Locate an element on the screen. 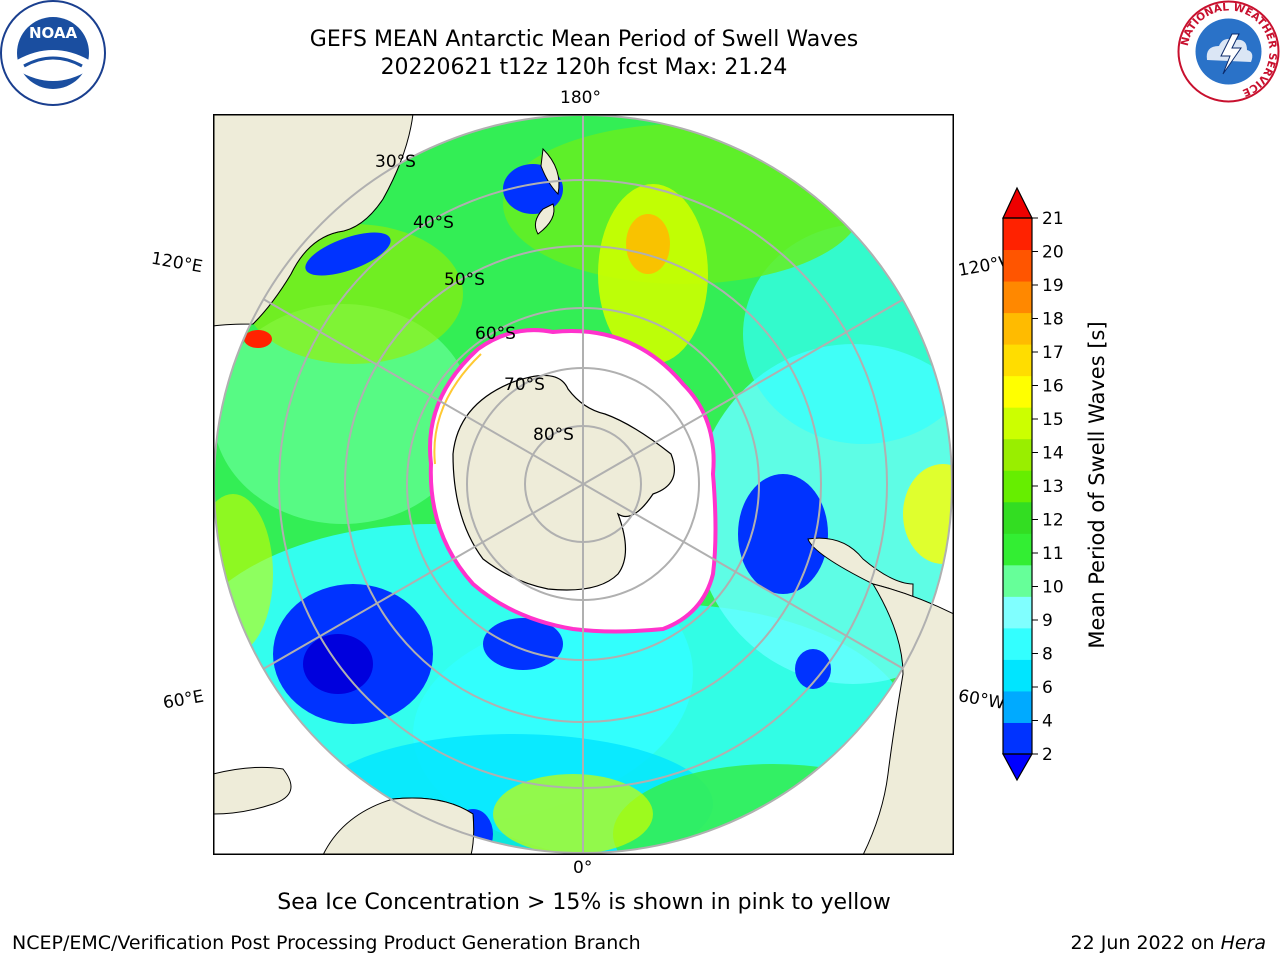 Image resolution: width=1280 pixels, height=960 pixels. colorbar-tick-label: 2 is located at coordinates (1047, 755).